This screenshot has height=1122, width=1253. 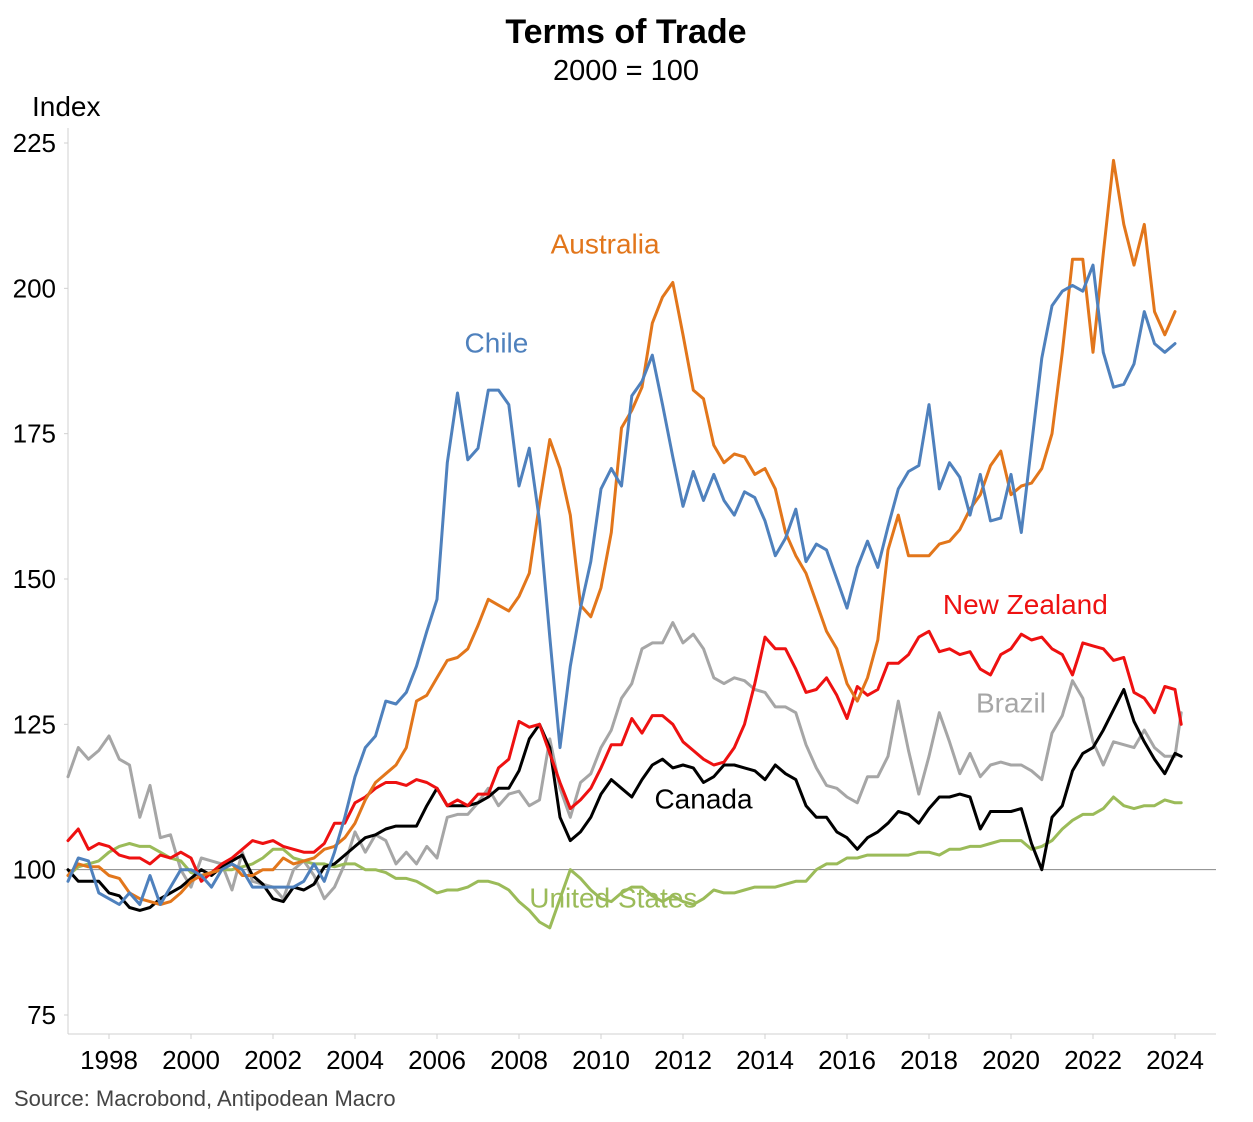 I want to click on series-label-new-zealand: New Zealand, so click(x=1025, y=604).